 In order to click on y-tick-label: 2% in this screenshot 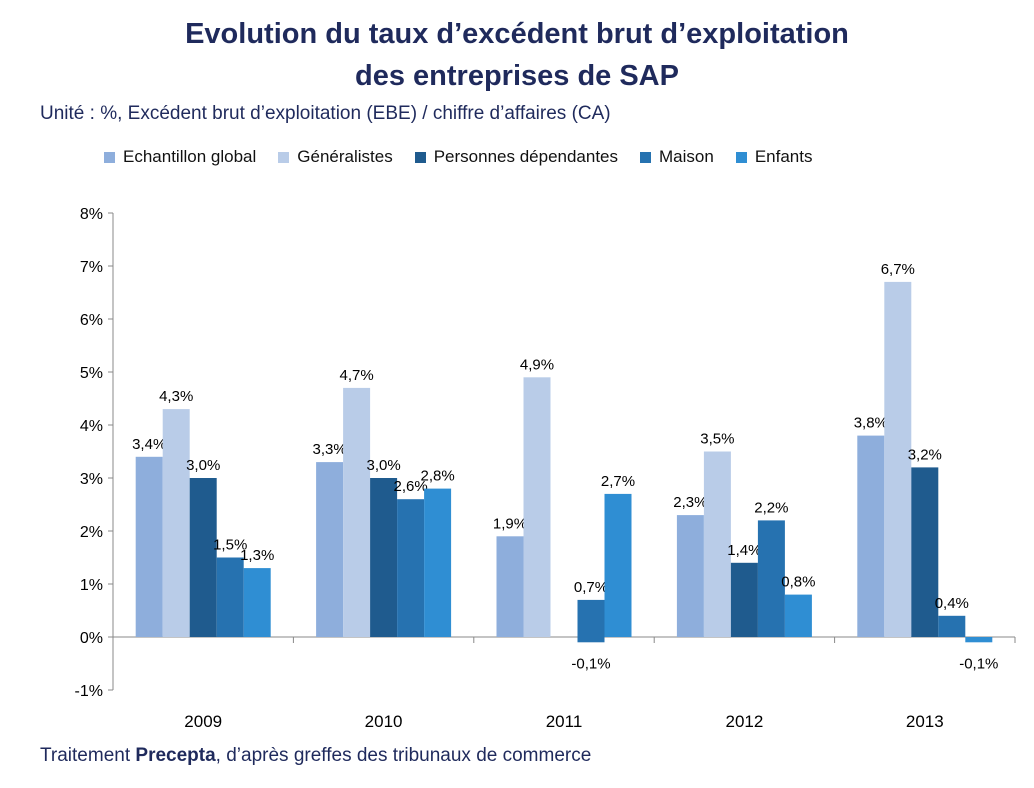, I will do `click(91, 532)`.